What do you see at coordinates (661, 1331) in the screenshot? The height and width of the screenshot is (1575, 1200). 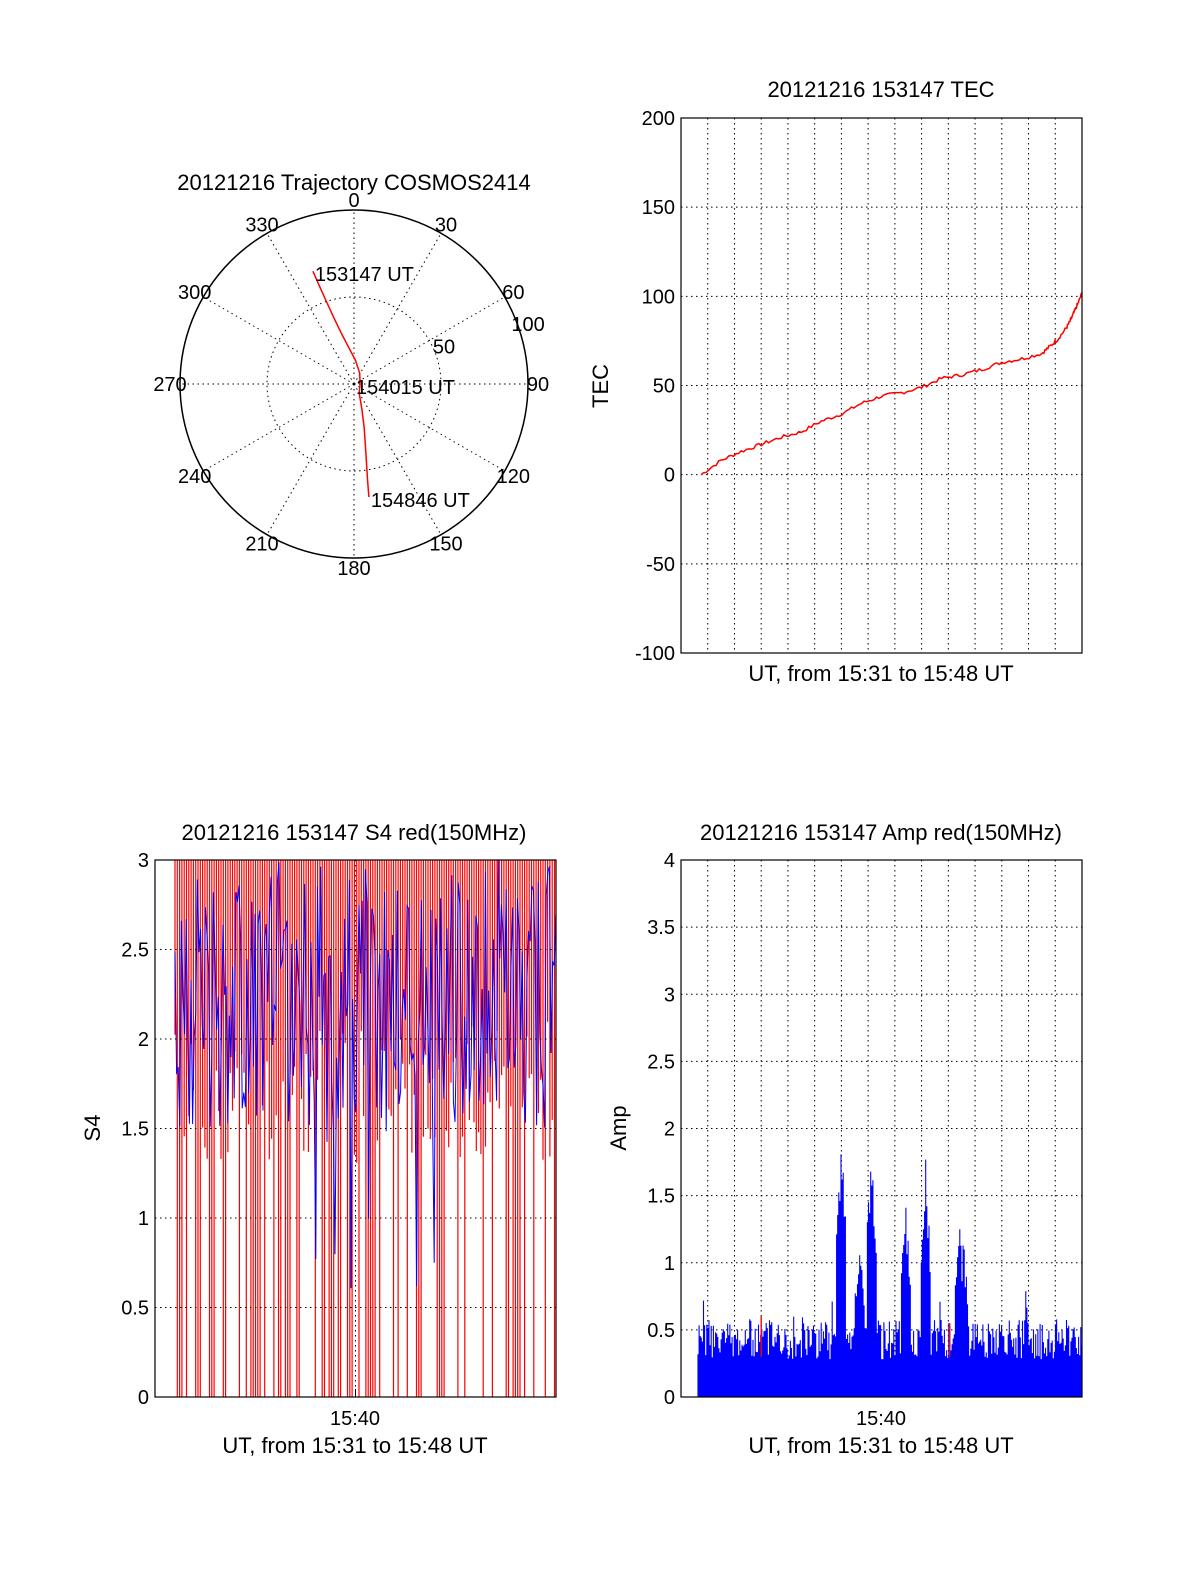 I see `amp-ytick-label: 0.5` at bounding box center [661, 1331].